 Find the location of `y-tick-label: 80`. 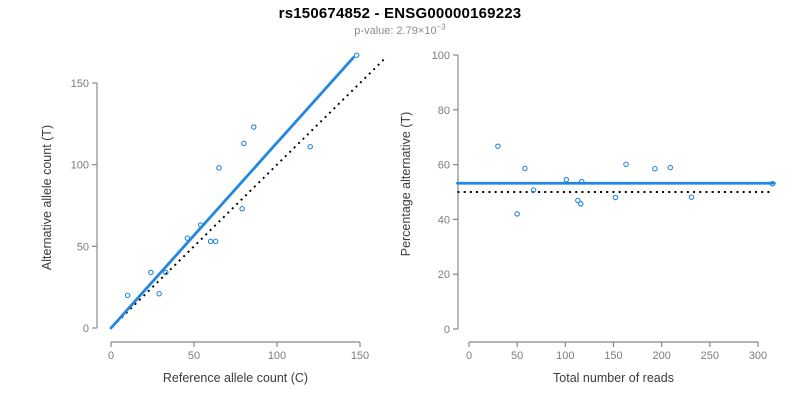

y-tick-label: 80 is located at coordinates (444, 111).